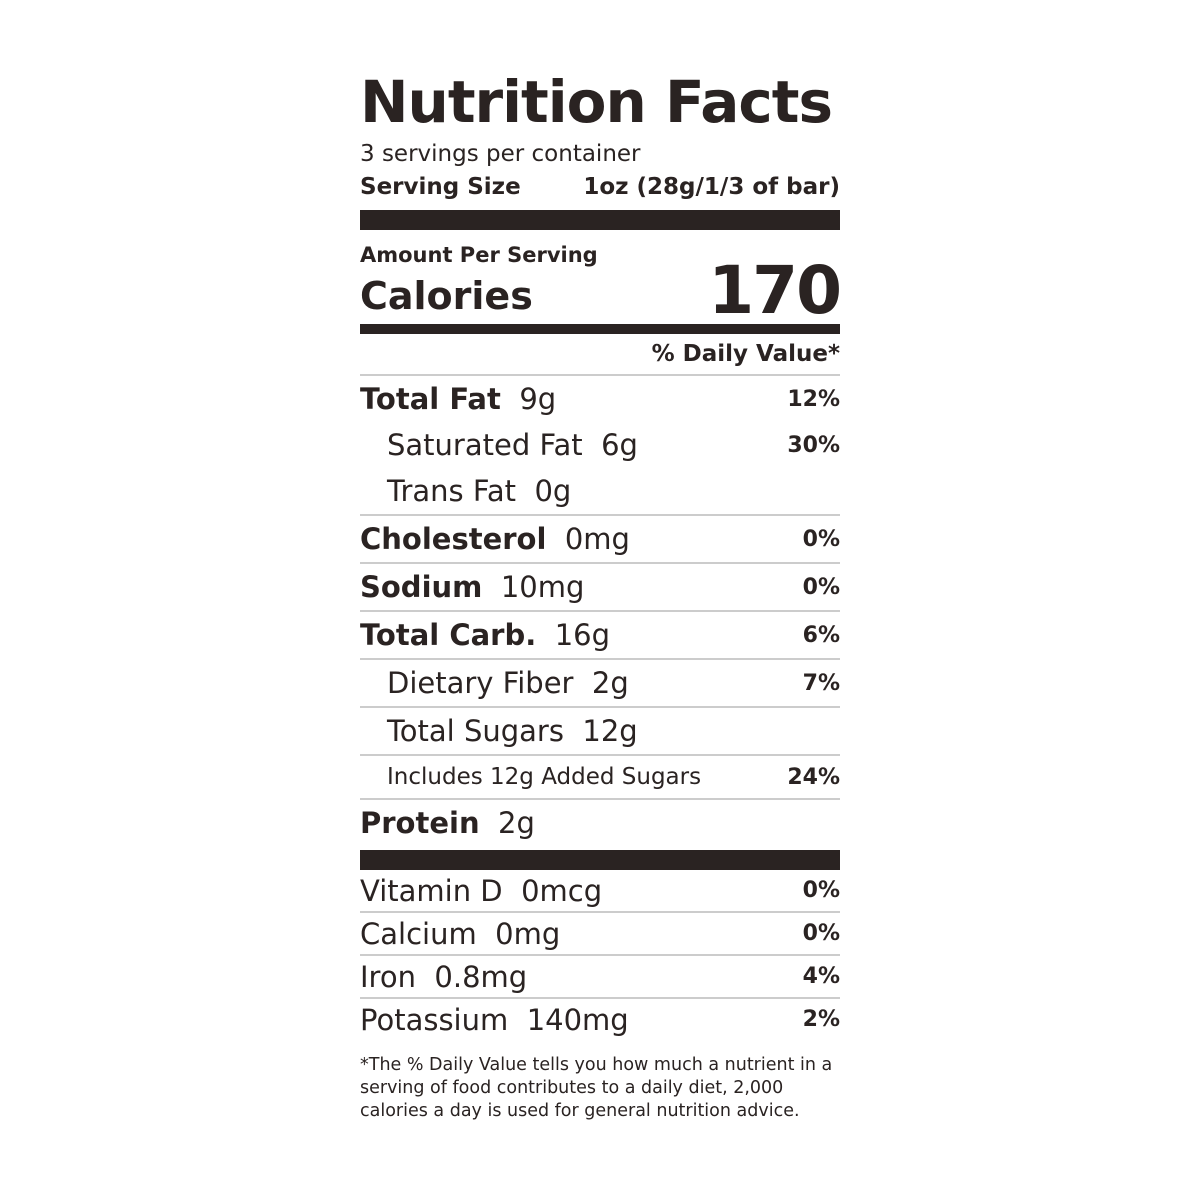 This screenshot has height=1200, width=1200. I want to click on nutrient-amount: 12g, so click(610, 731).